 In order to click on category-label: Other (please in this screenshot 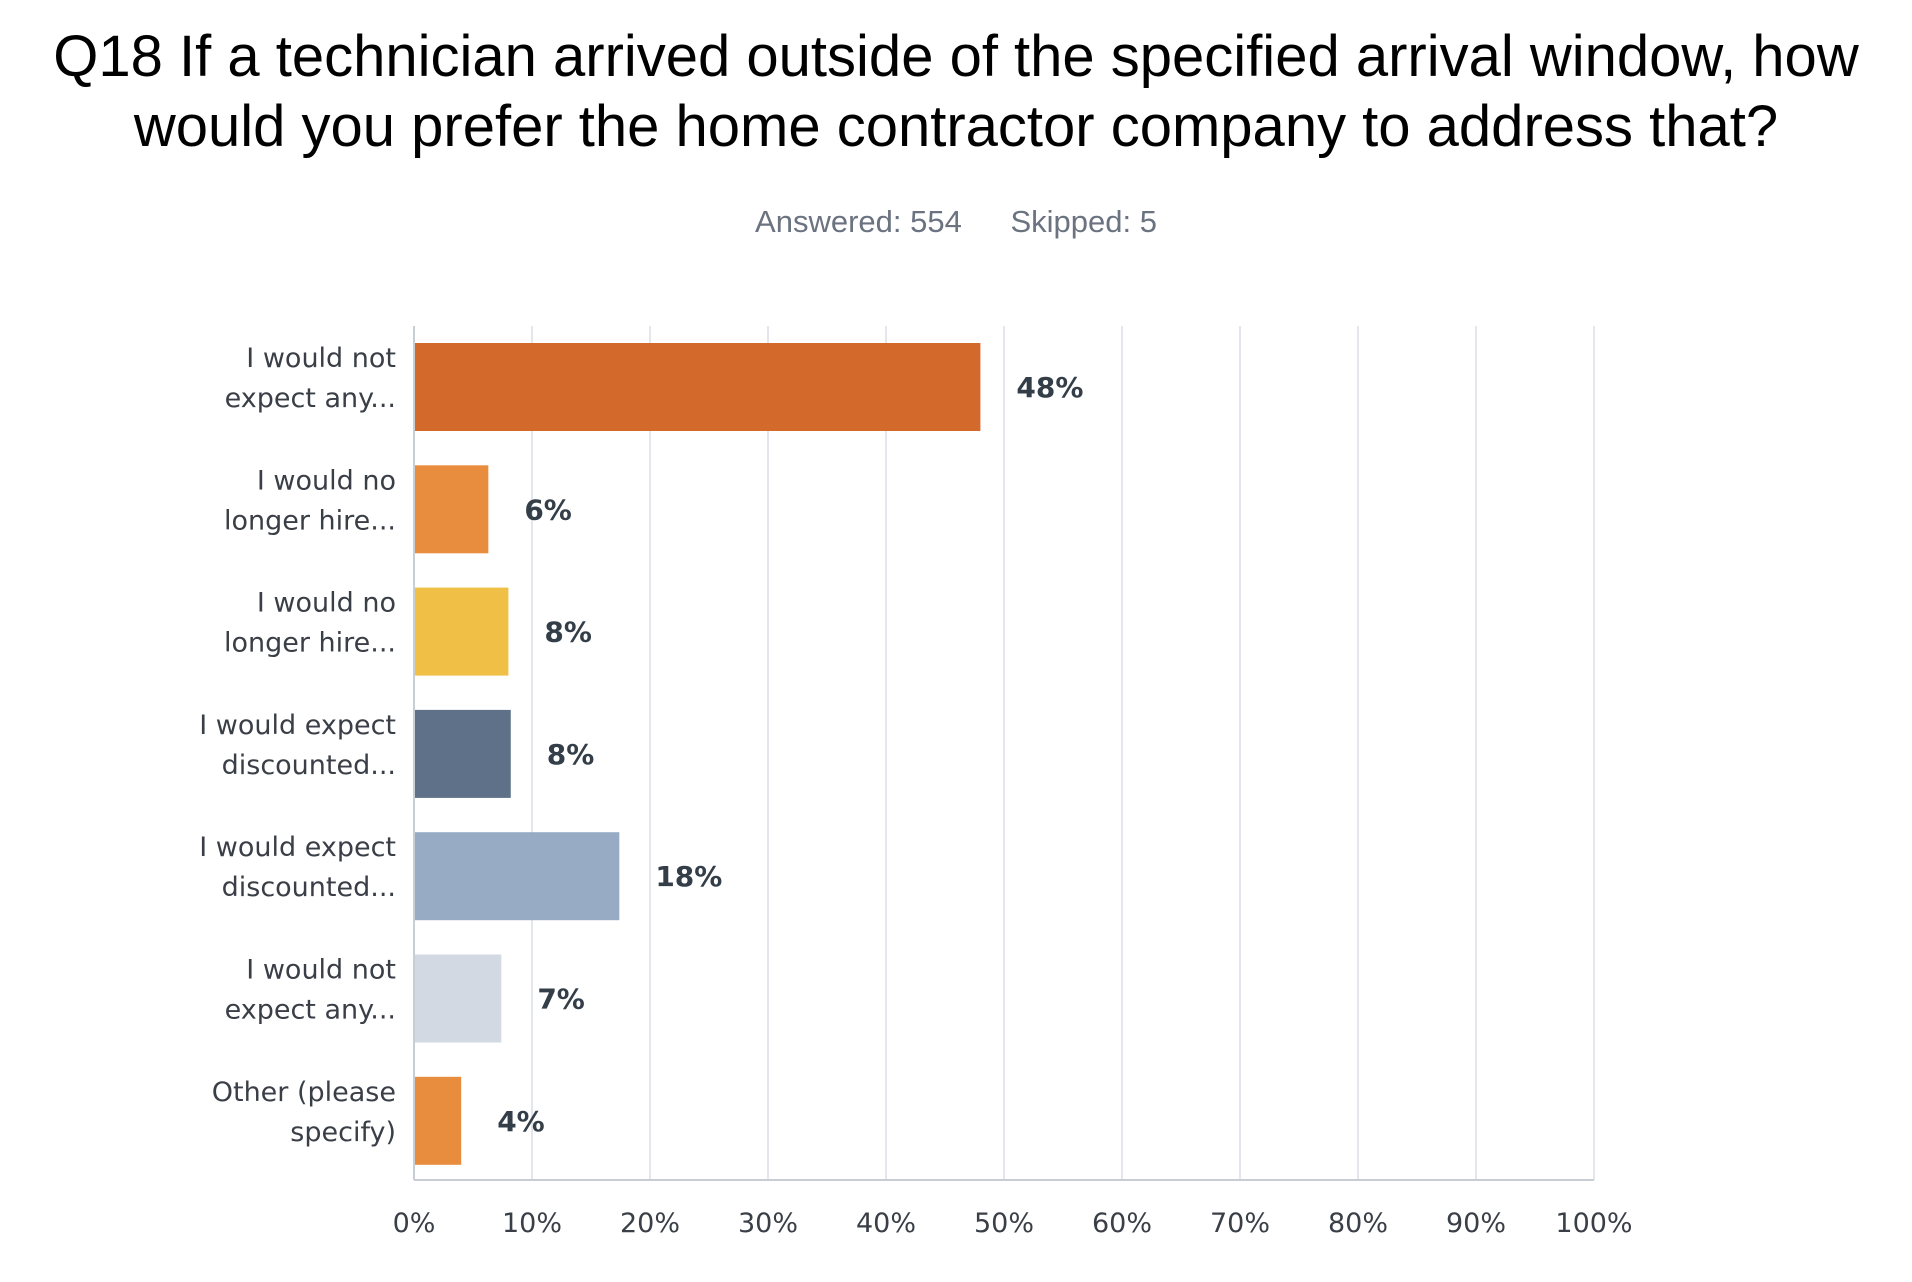, I will do `click(304, 1092)`.